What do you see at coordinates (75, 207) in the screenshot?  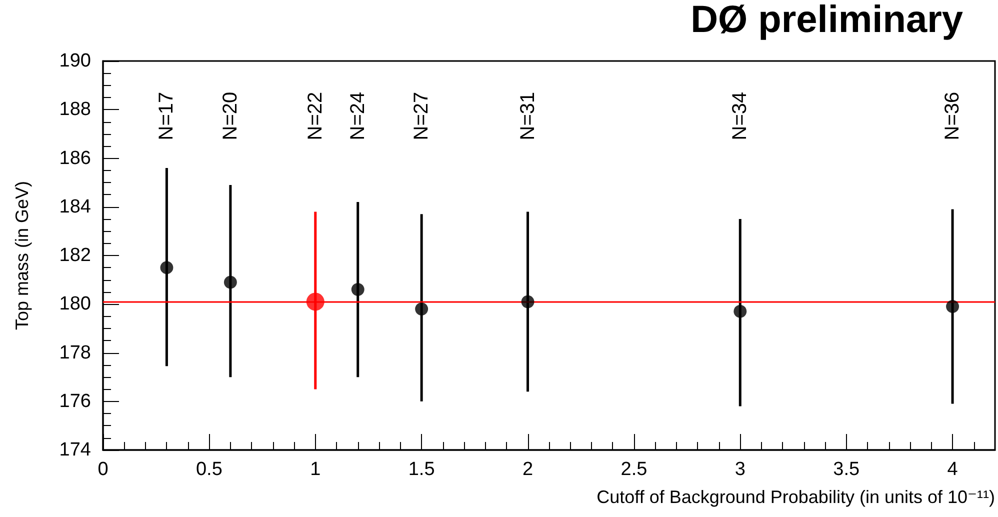 I see `y-tick-label: 184` at bounding box center [75, 207].